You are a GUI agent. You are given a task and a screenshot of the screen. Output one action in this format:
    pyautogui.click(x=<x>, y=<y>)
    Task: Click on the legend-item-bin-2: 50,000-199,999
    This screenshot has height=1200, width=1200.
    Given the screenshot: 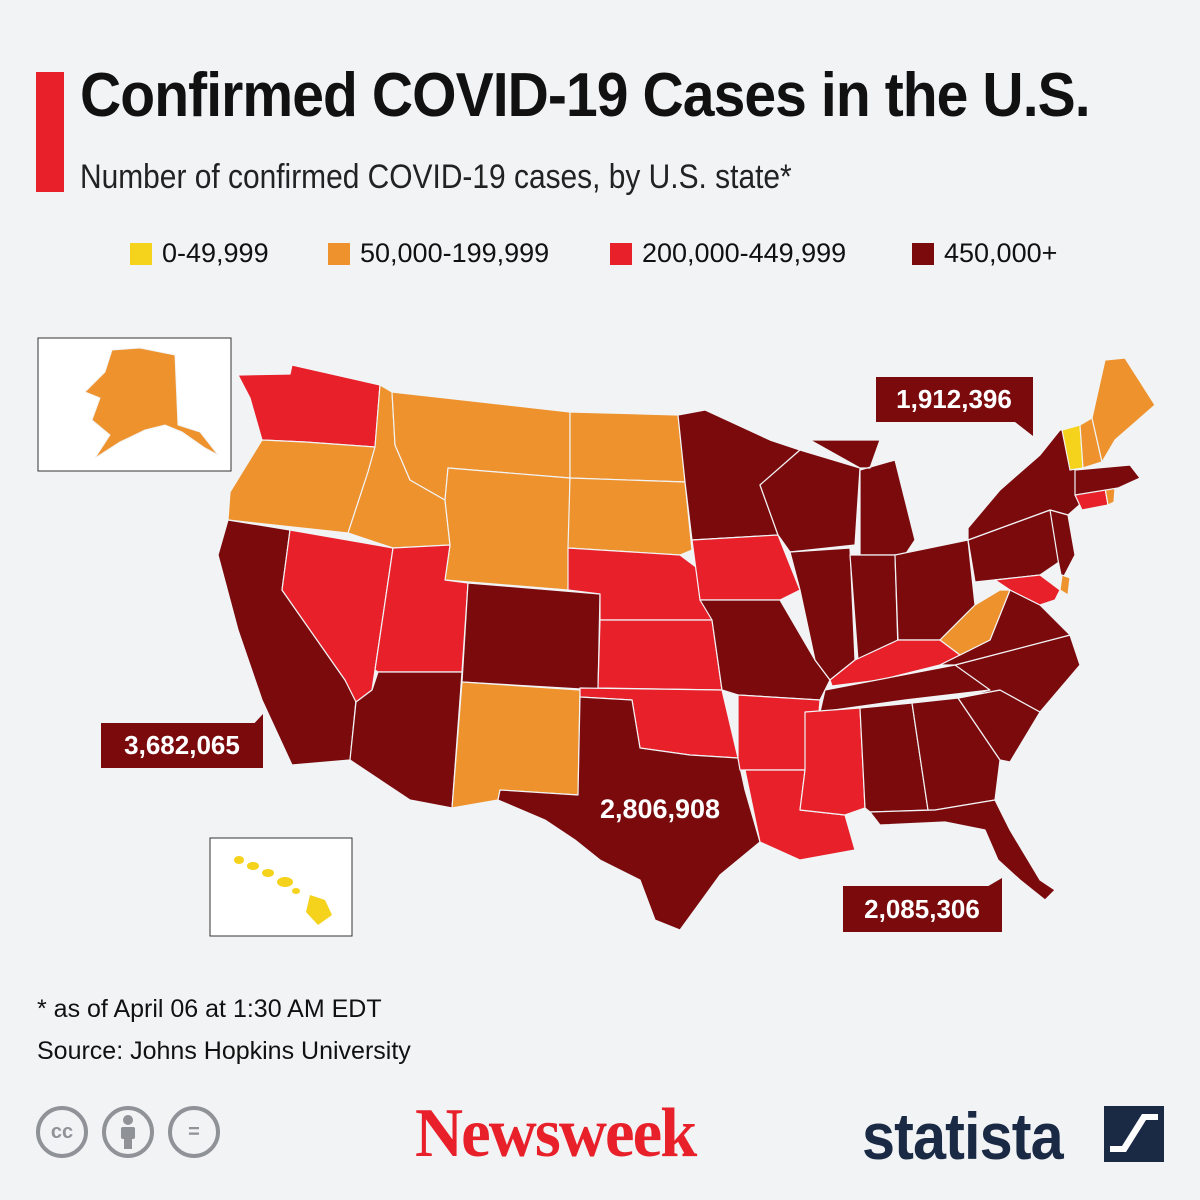 What is the action you would take?
    pyautogui.click(x=438, y=253)
    